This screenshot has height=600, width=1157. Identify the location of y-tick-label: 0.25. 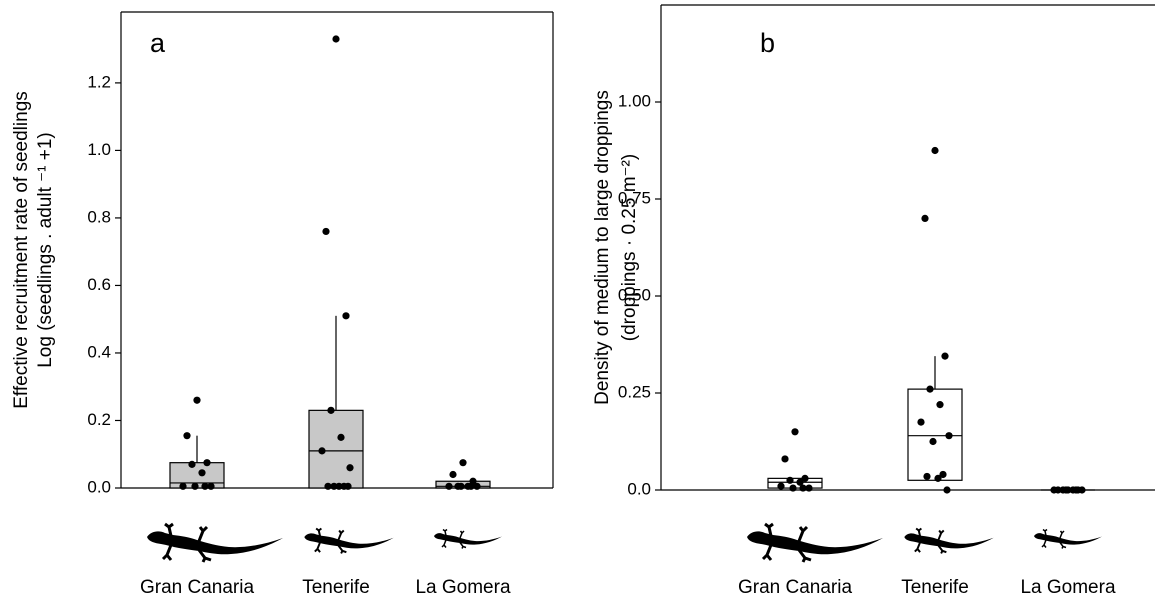
(634, 391).